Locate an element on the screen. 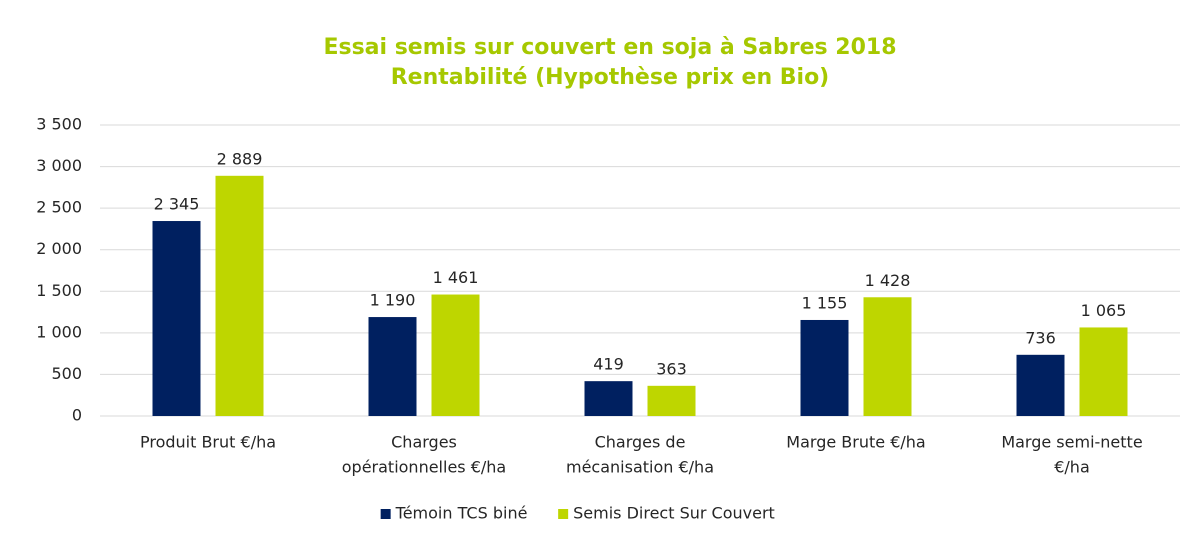  x-tick-label: Marge semi-nette is located at coordinates (1071, 442).